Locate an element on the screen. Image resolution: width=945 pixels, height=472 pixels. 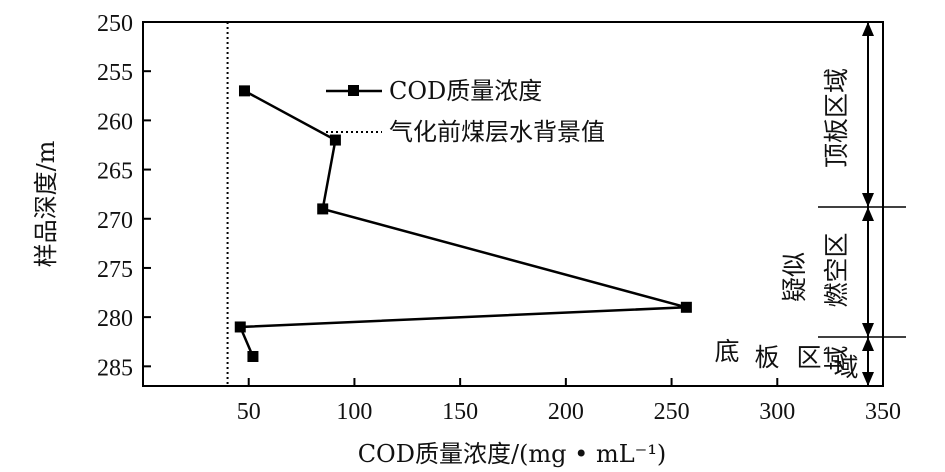
y-tick-label: 285 is located at coordinates (115, 368).